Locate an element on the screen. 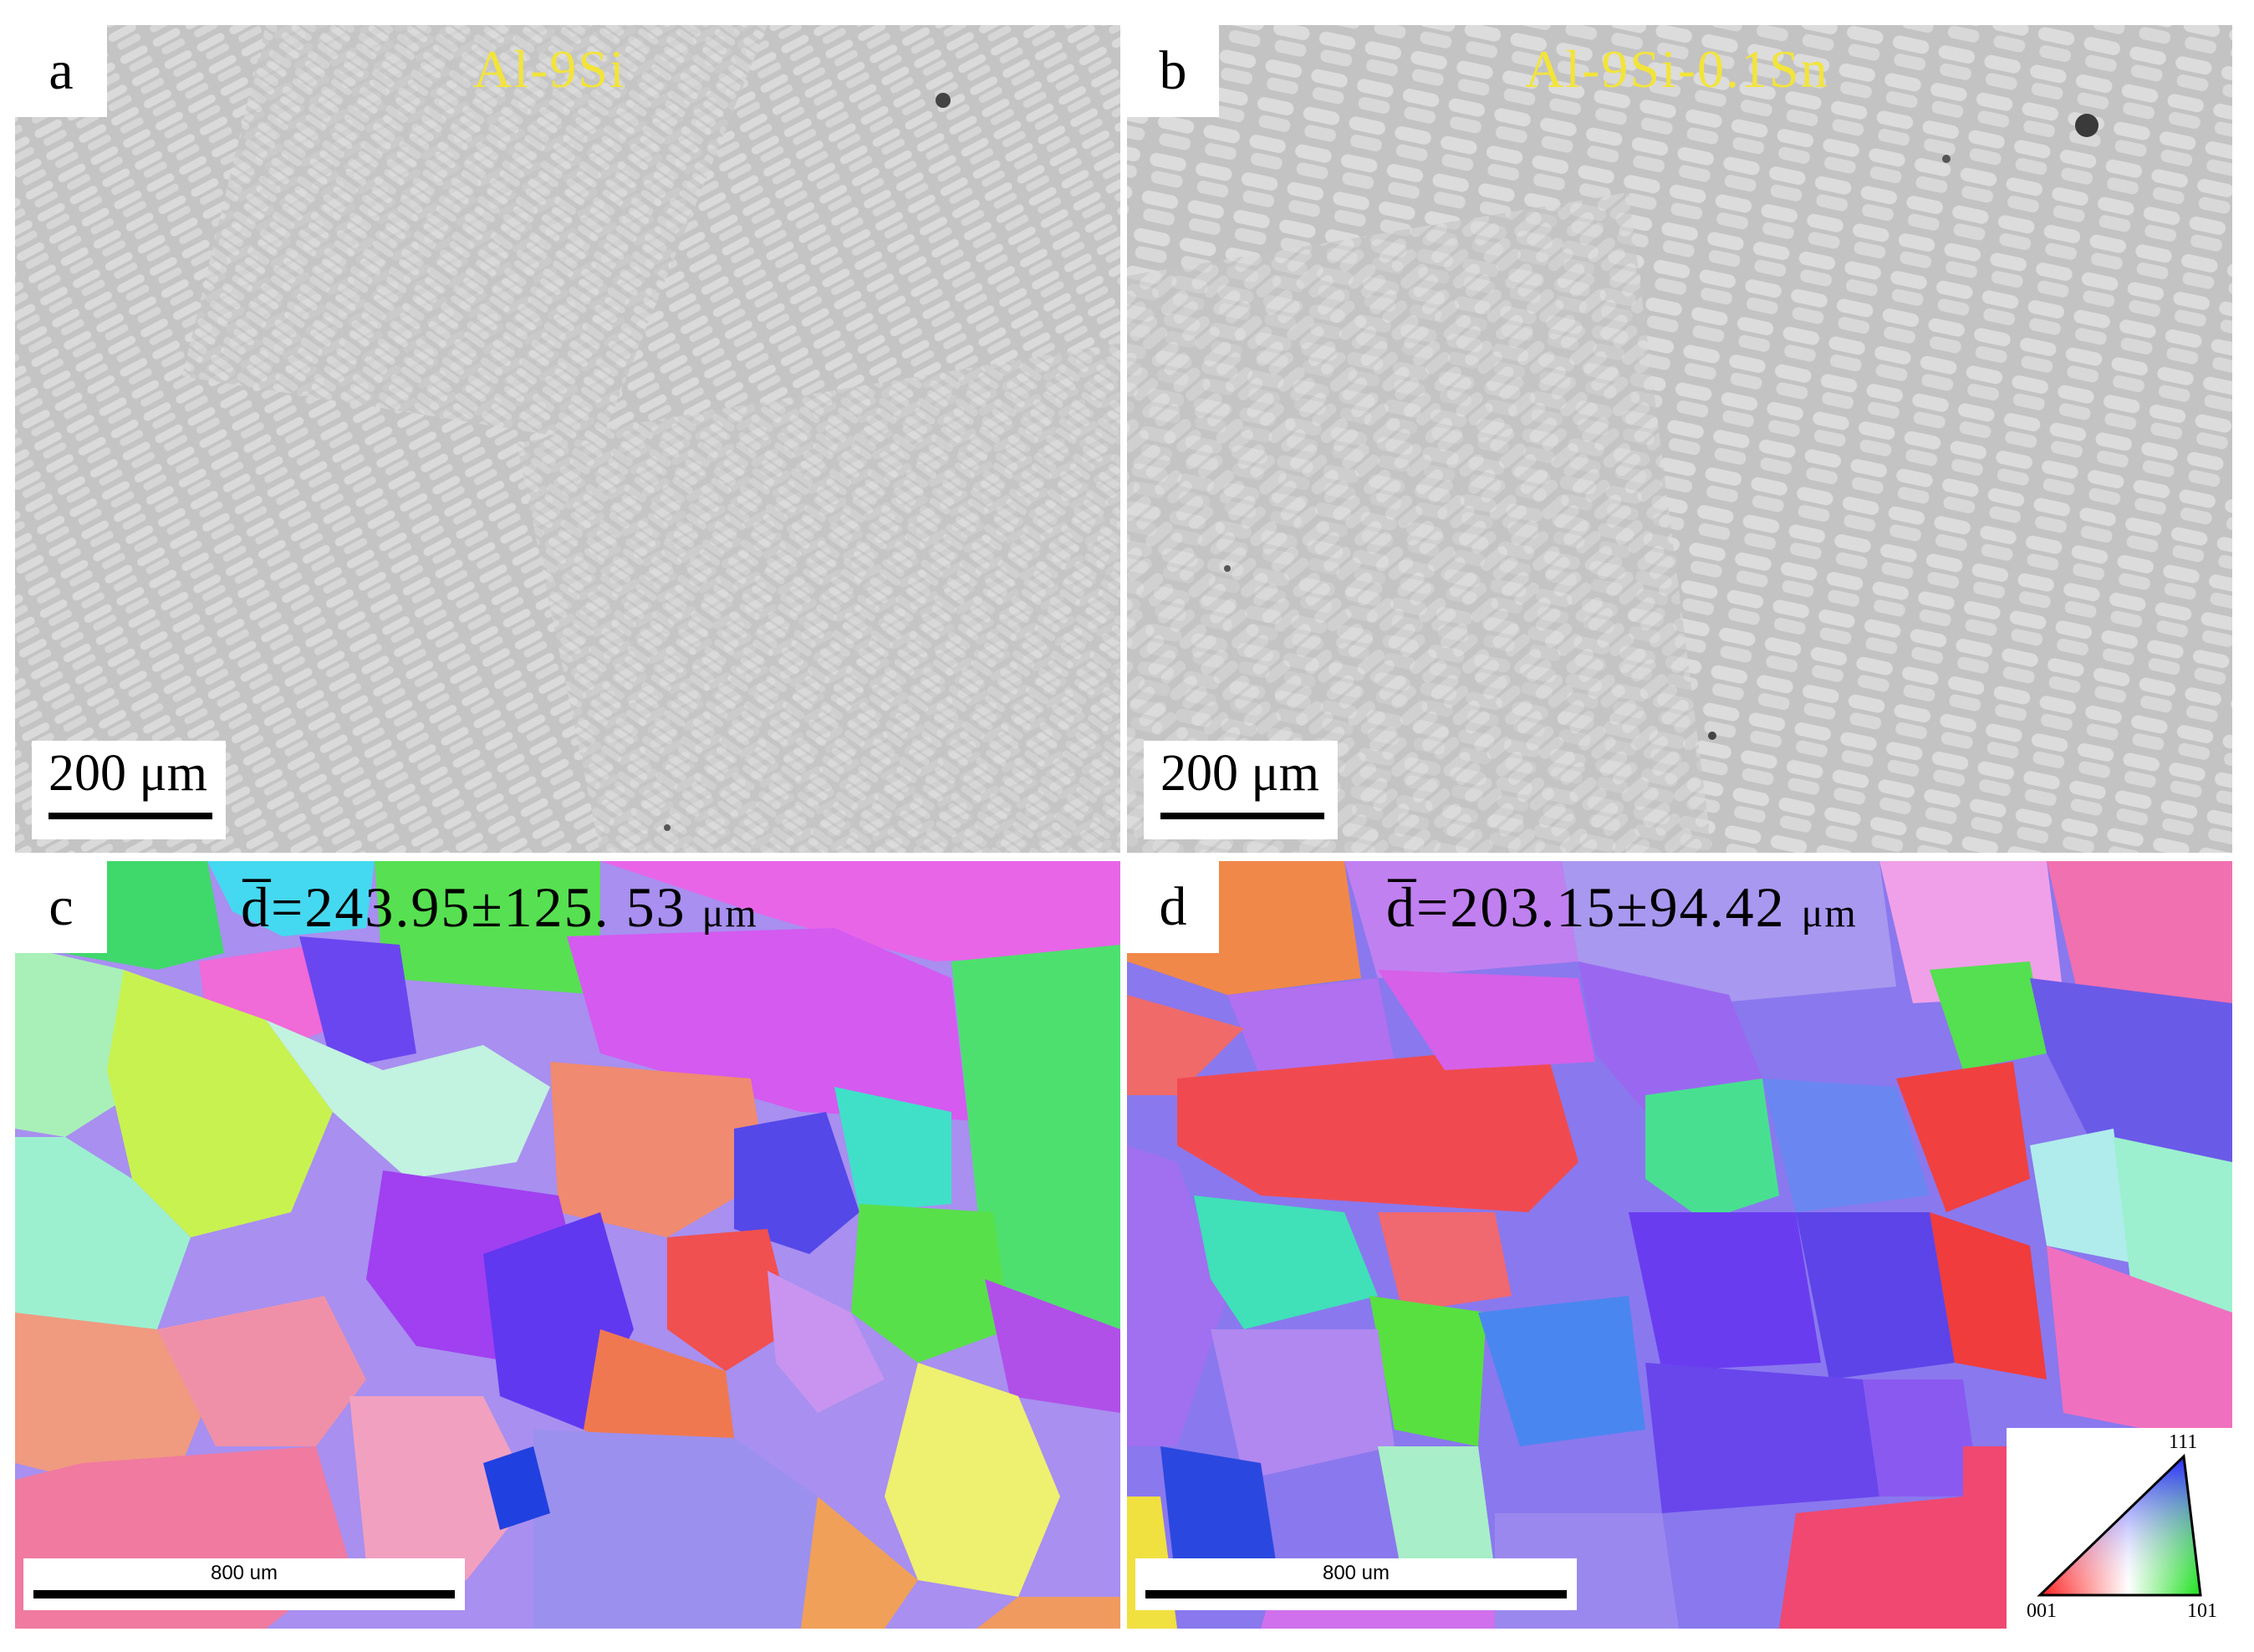  ipf-color-legend: 111 001 101 is located at coordinates (2119, 1528).